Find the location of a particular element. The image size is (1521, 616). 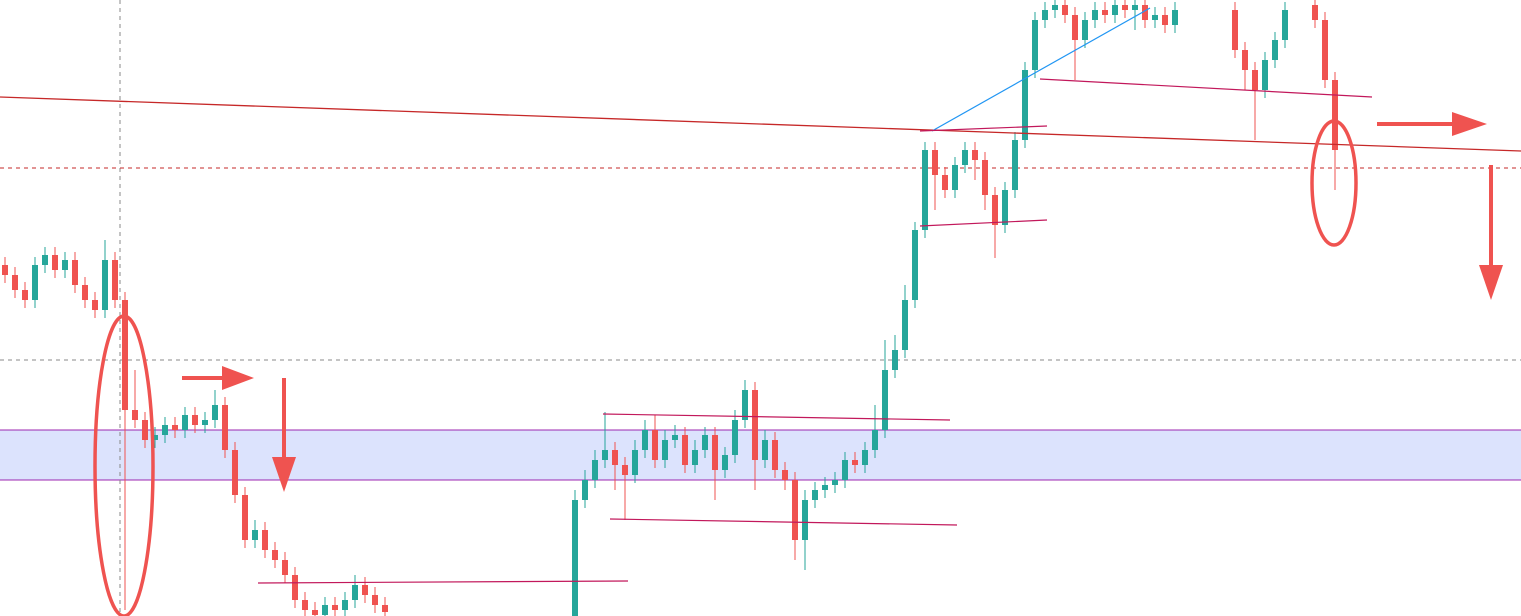

highlight-ellipse is located at coordinates (124, 465).